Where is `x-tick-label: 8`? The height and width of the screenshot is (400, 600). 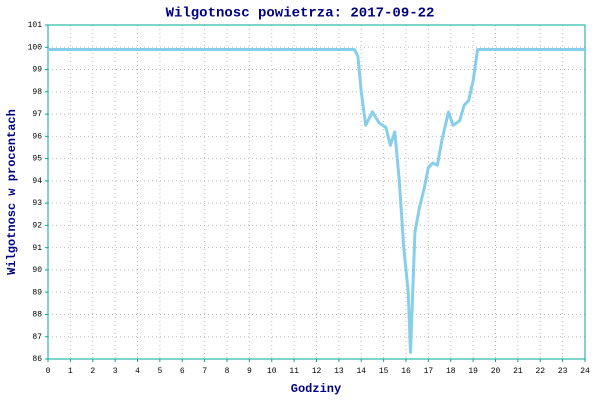
x-tick-label: 8 is located at coordinates (227, 371).